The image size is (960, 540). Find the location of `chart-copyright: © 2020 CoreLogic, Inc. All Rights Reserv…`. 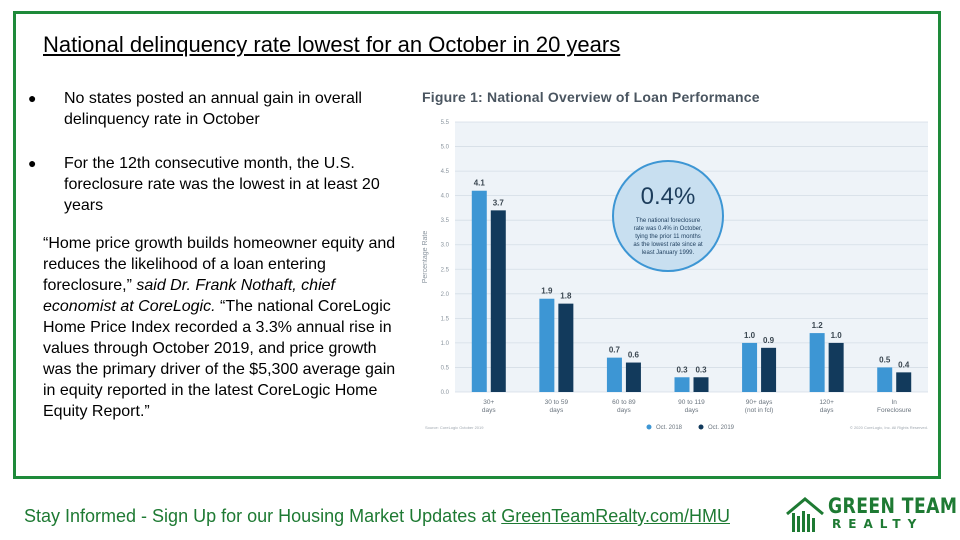

chart-copyright: © 2020 CoreLogic, Inc. All Rights Reserv… is located at coordinates (889, 427).